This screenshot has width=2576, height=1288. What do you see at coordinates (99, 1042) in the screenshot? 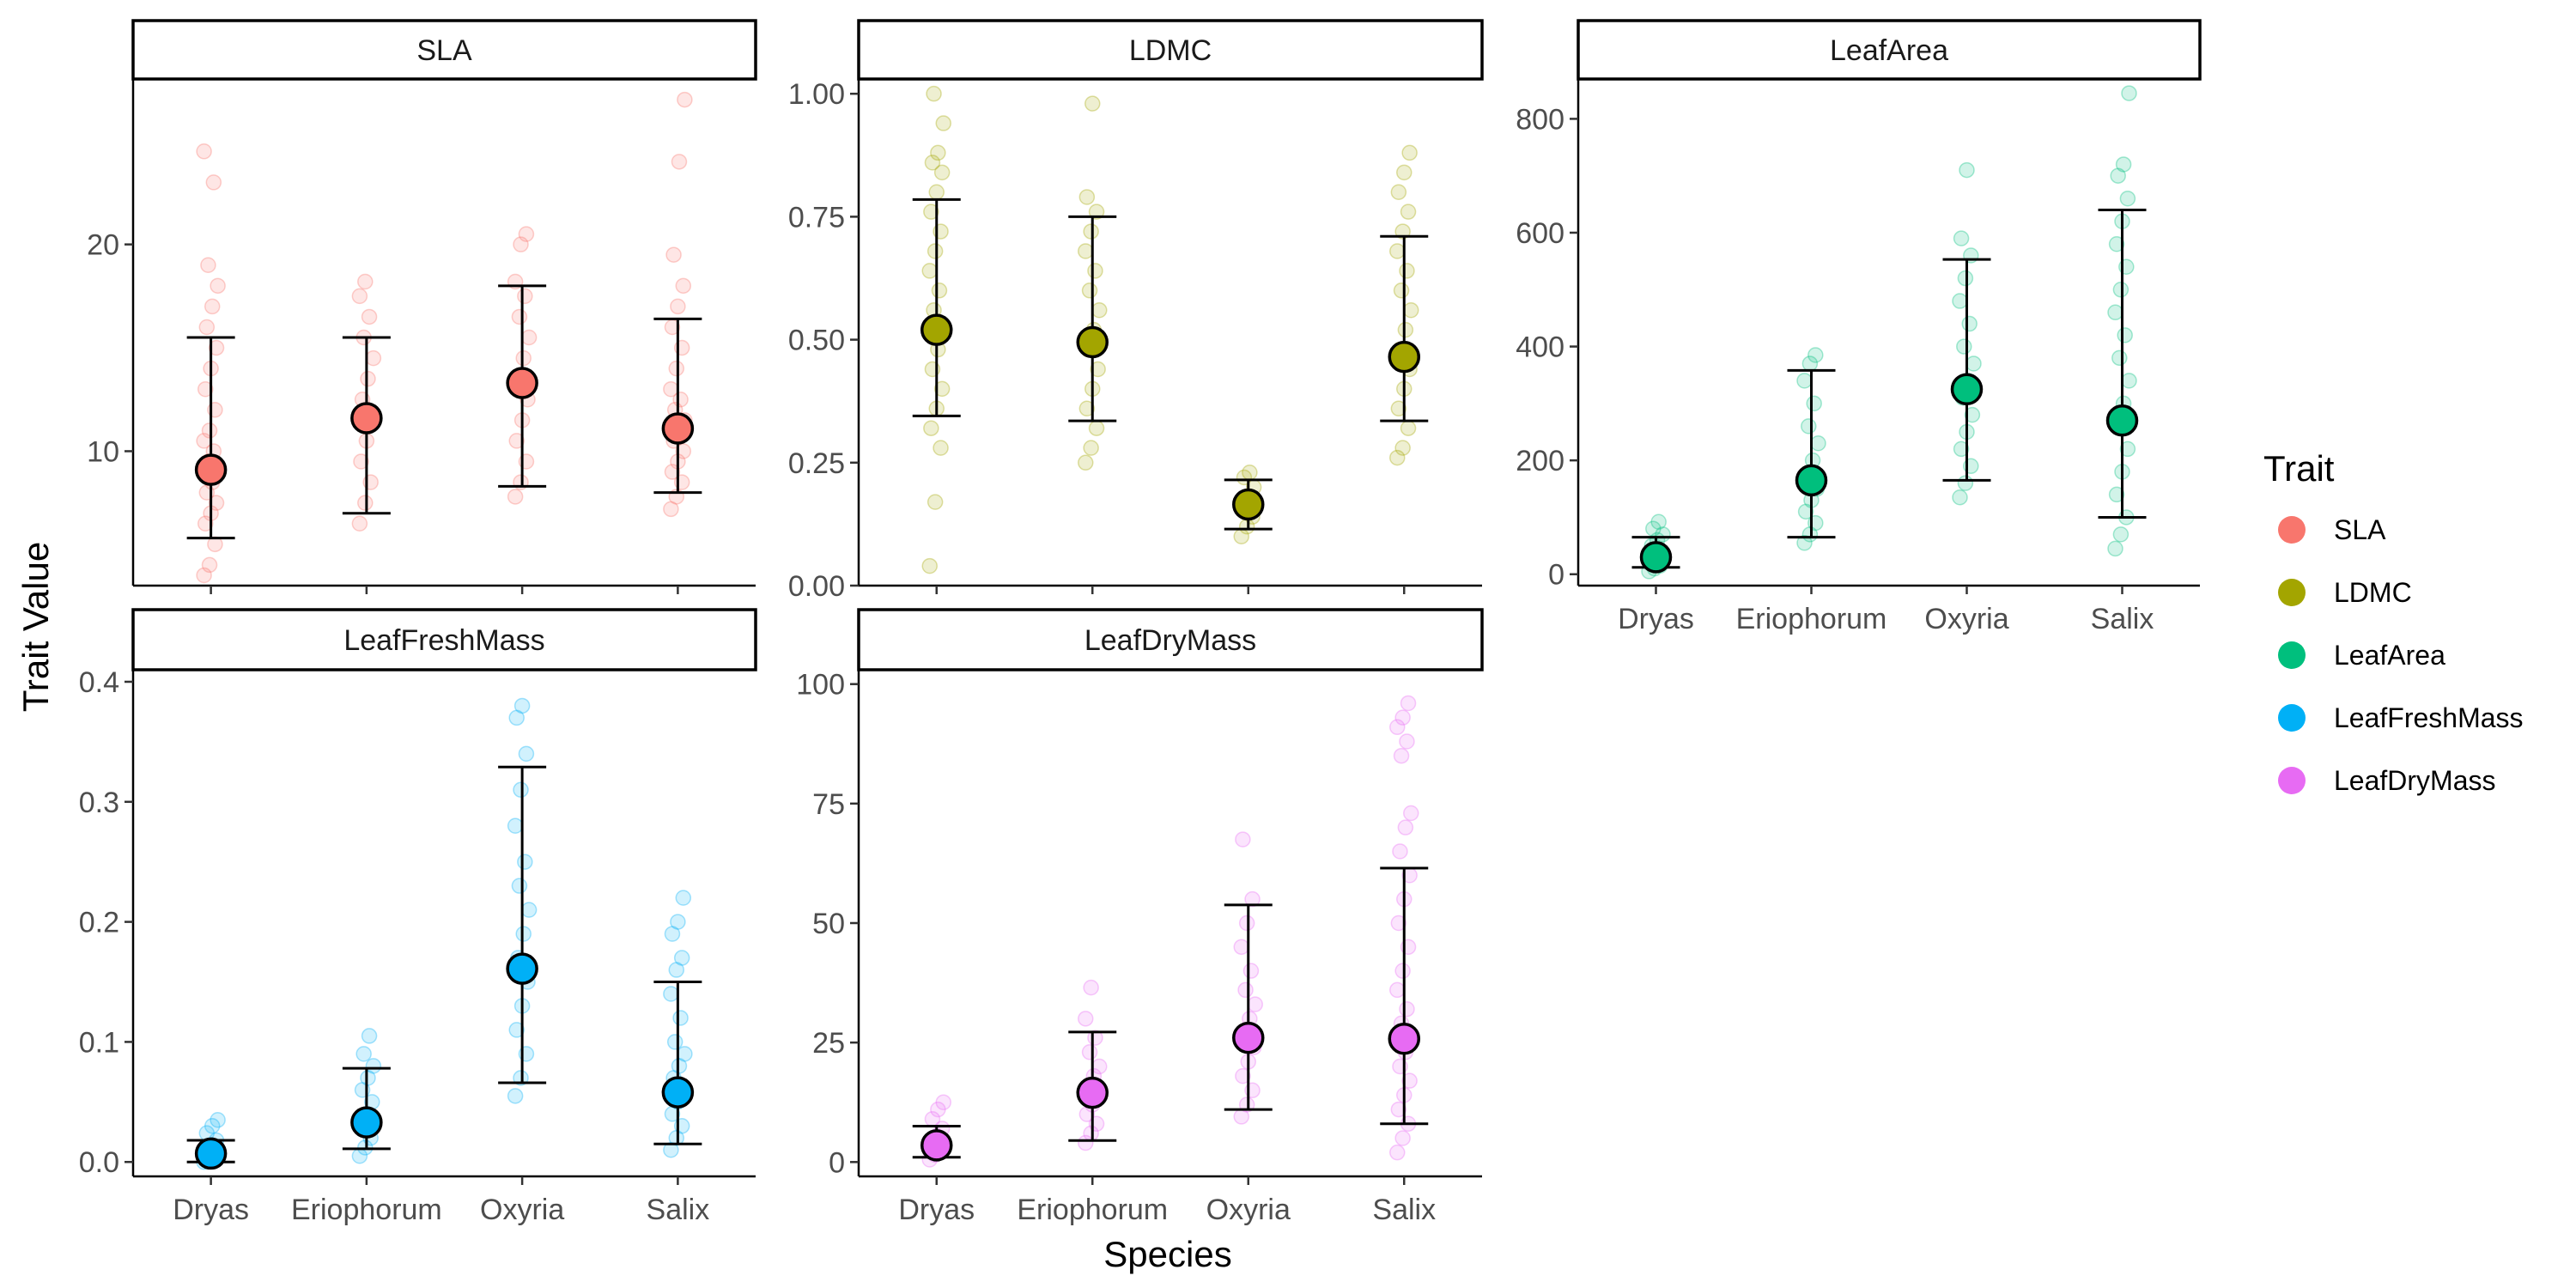
I see `y-tick-label: 0.1` at bounding box center [99, 1042].